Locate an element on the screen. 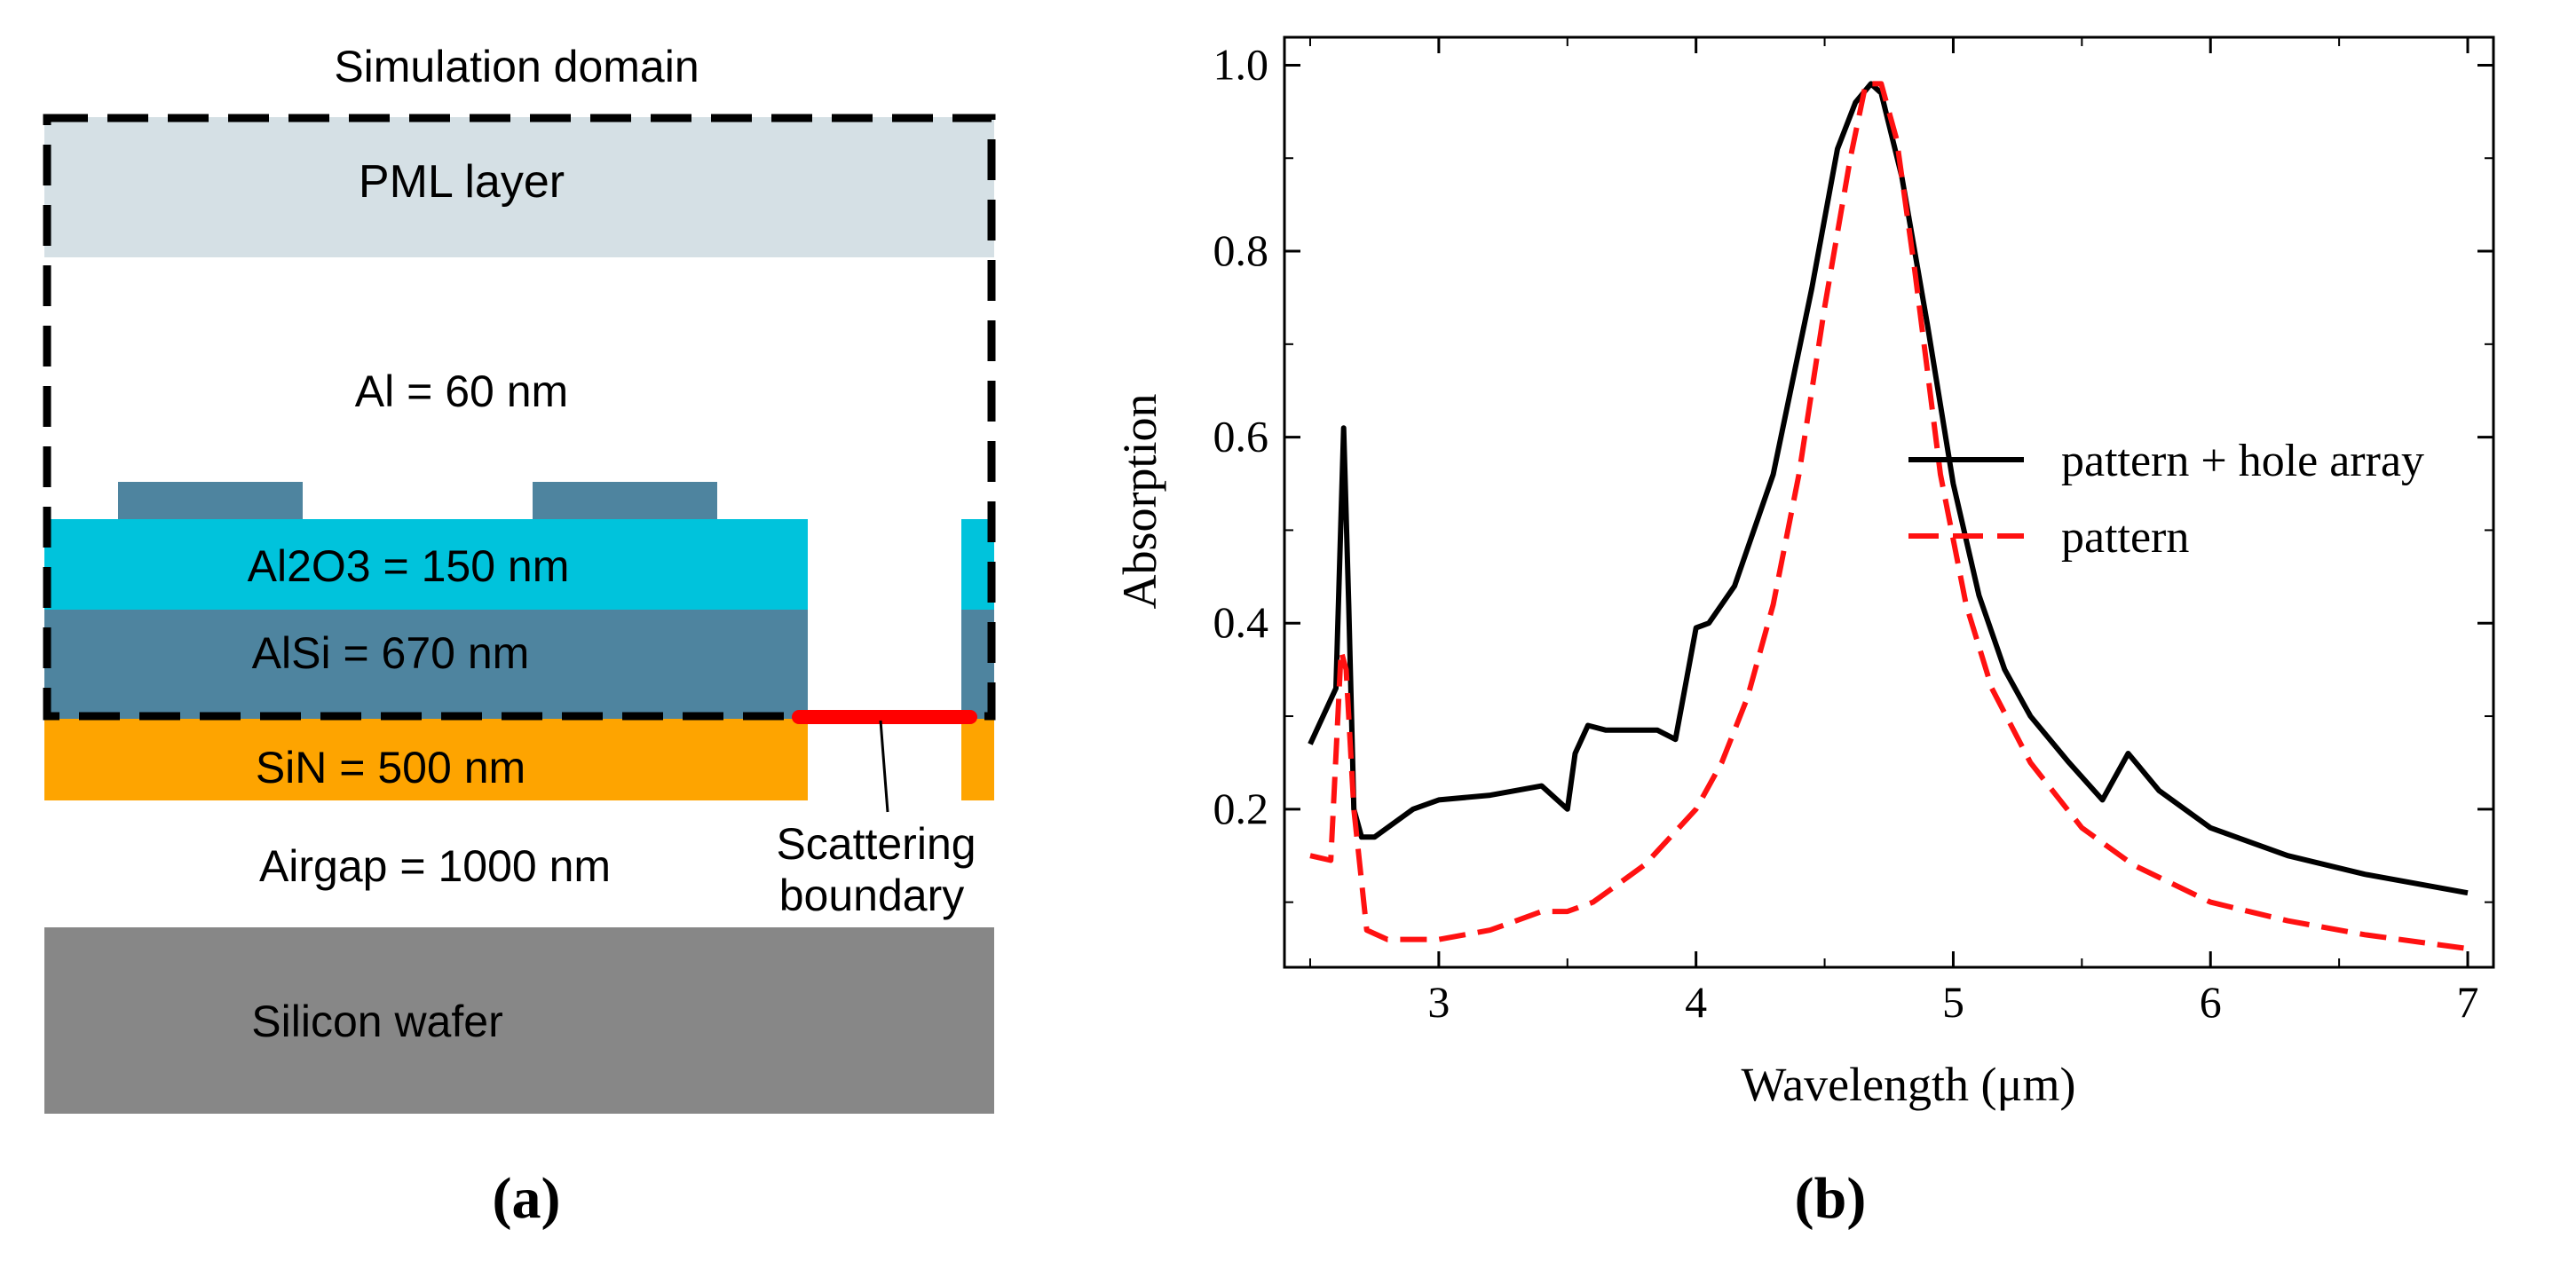 This screenshot has height=1269, width=2576. silicon-wafer-label: Silicon wafer is located at coordinates (376, 1022).